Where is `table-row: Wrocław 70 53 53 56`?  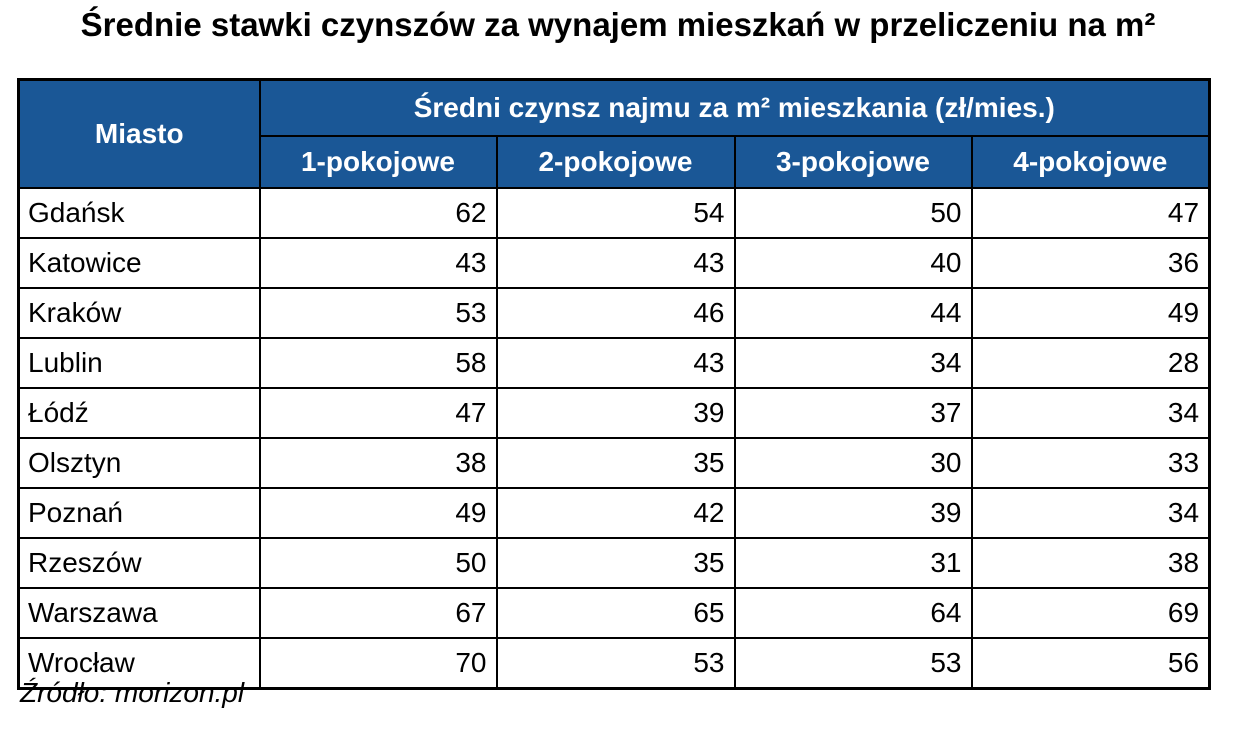 table-row: Wrocław 70 53 53 56 is located at coordinates (614, 663).